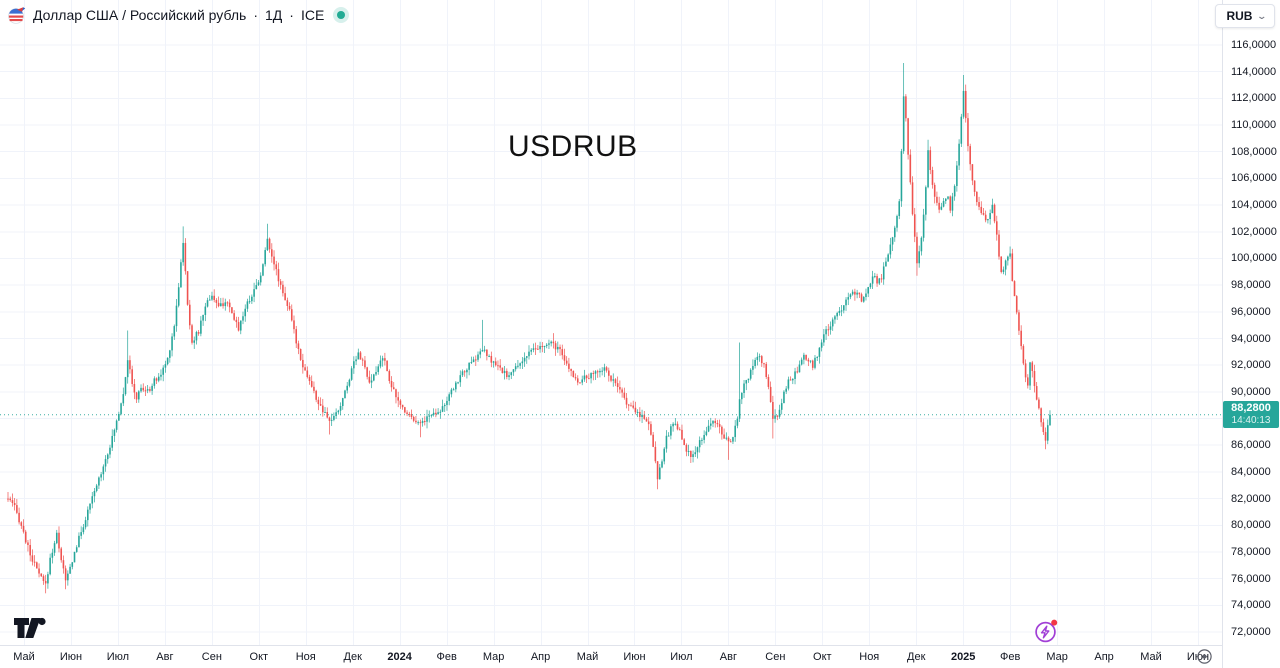 This screenshot has width=1280, height=668. I want to click on currency-unit-label: RUB, so click(1239, 16).